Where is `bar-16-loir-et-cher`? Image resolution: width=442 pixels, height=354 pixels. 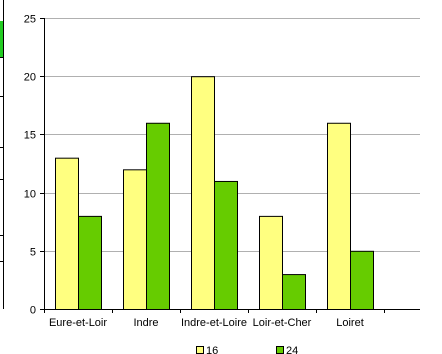
bar-16-loir-et-cher is located at coordinates (271, 263).